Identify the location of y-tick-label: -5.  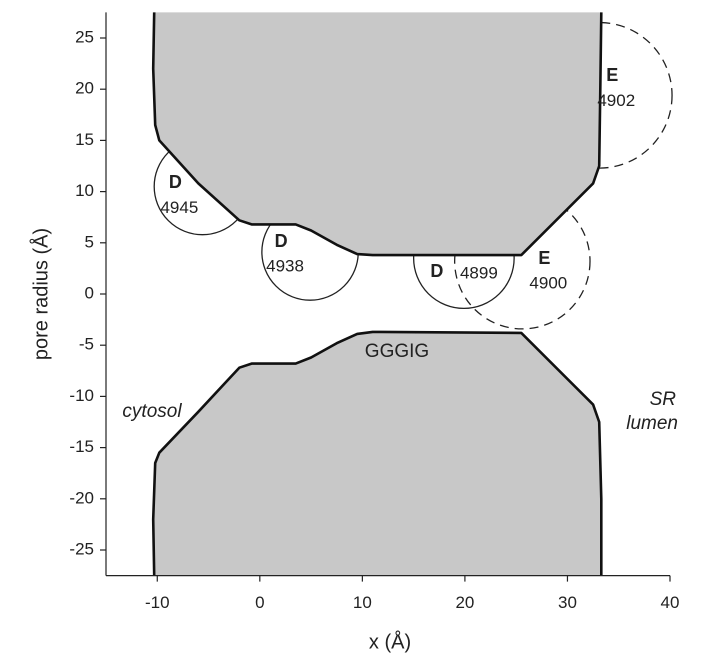
(86, 344).